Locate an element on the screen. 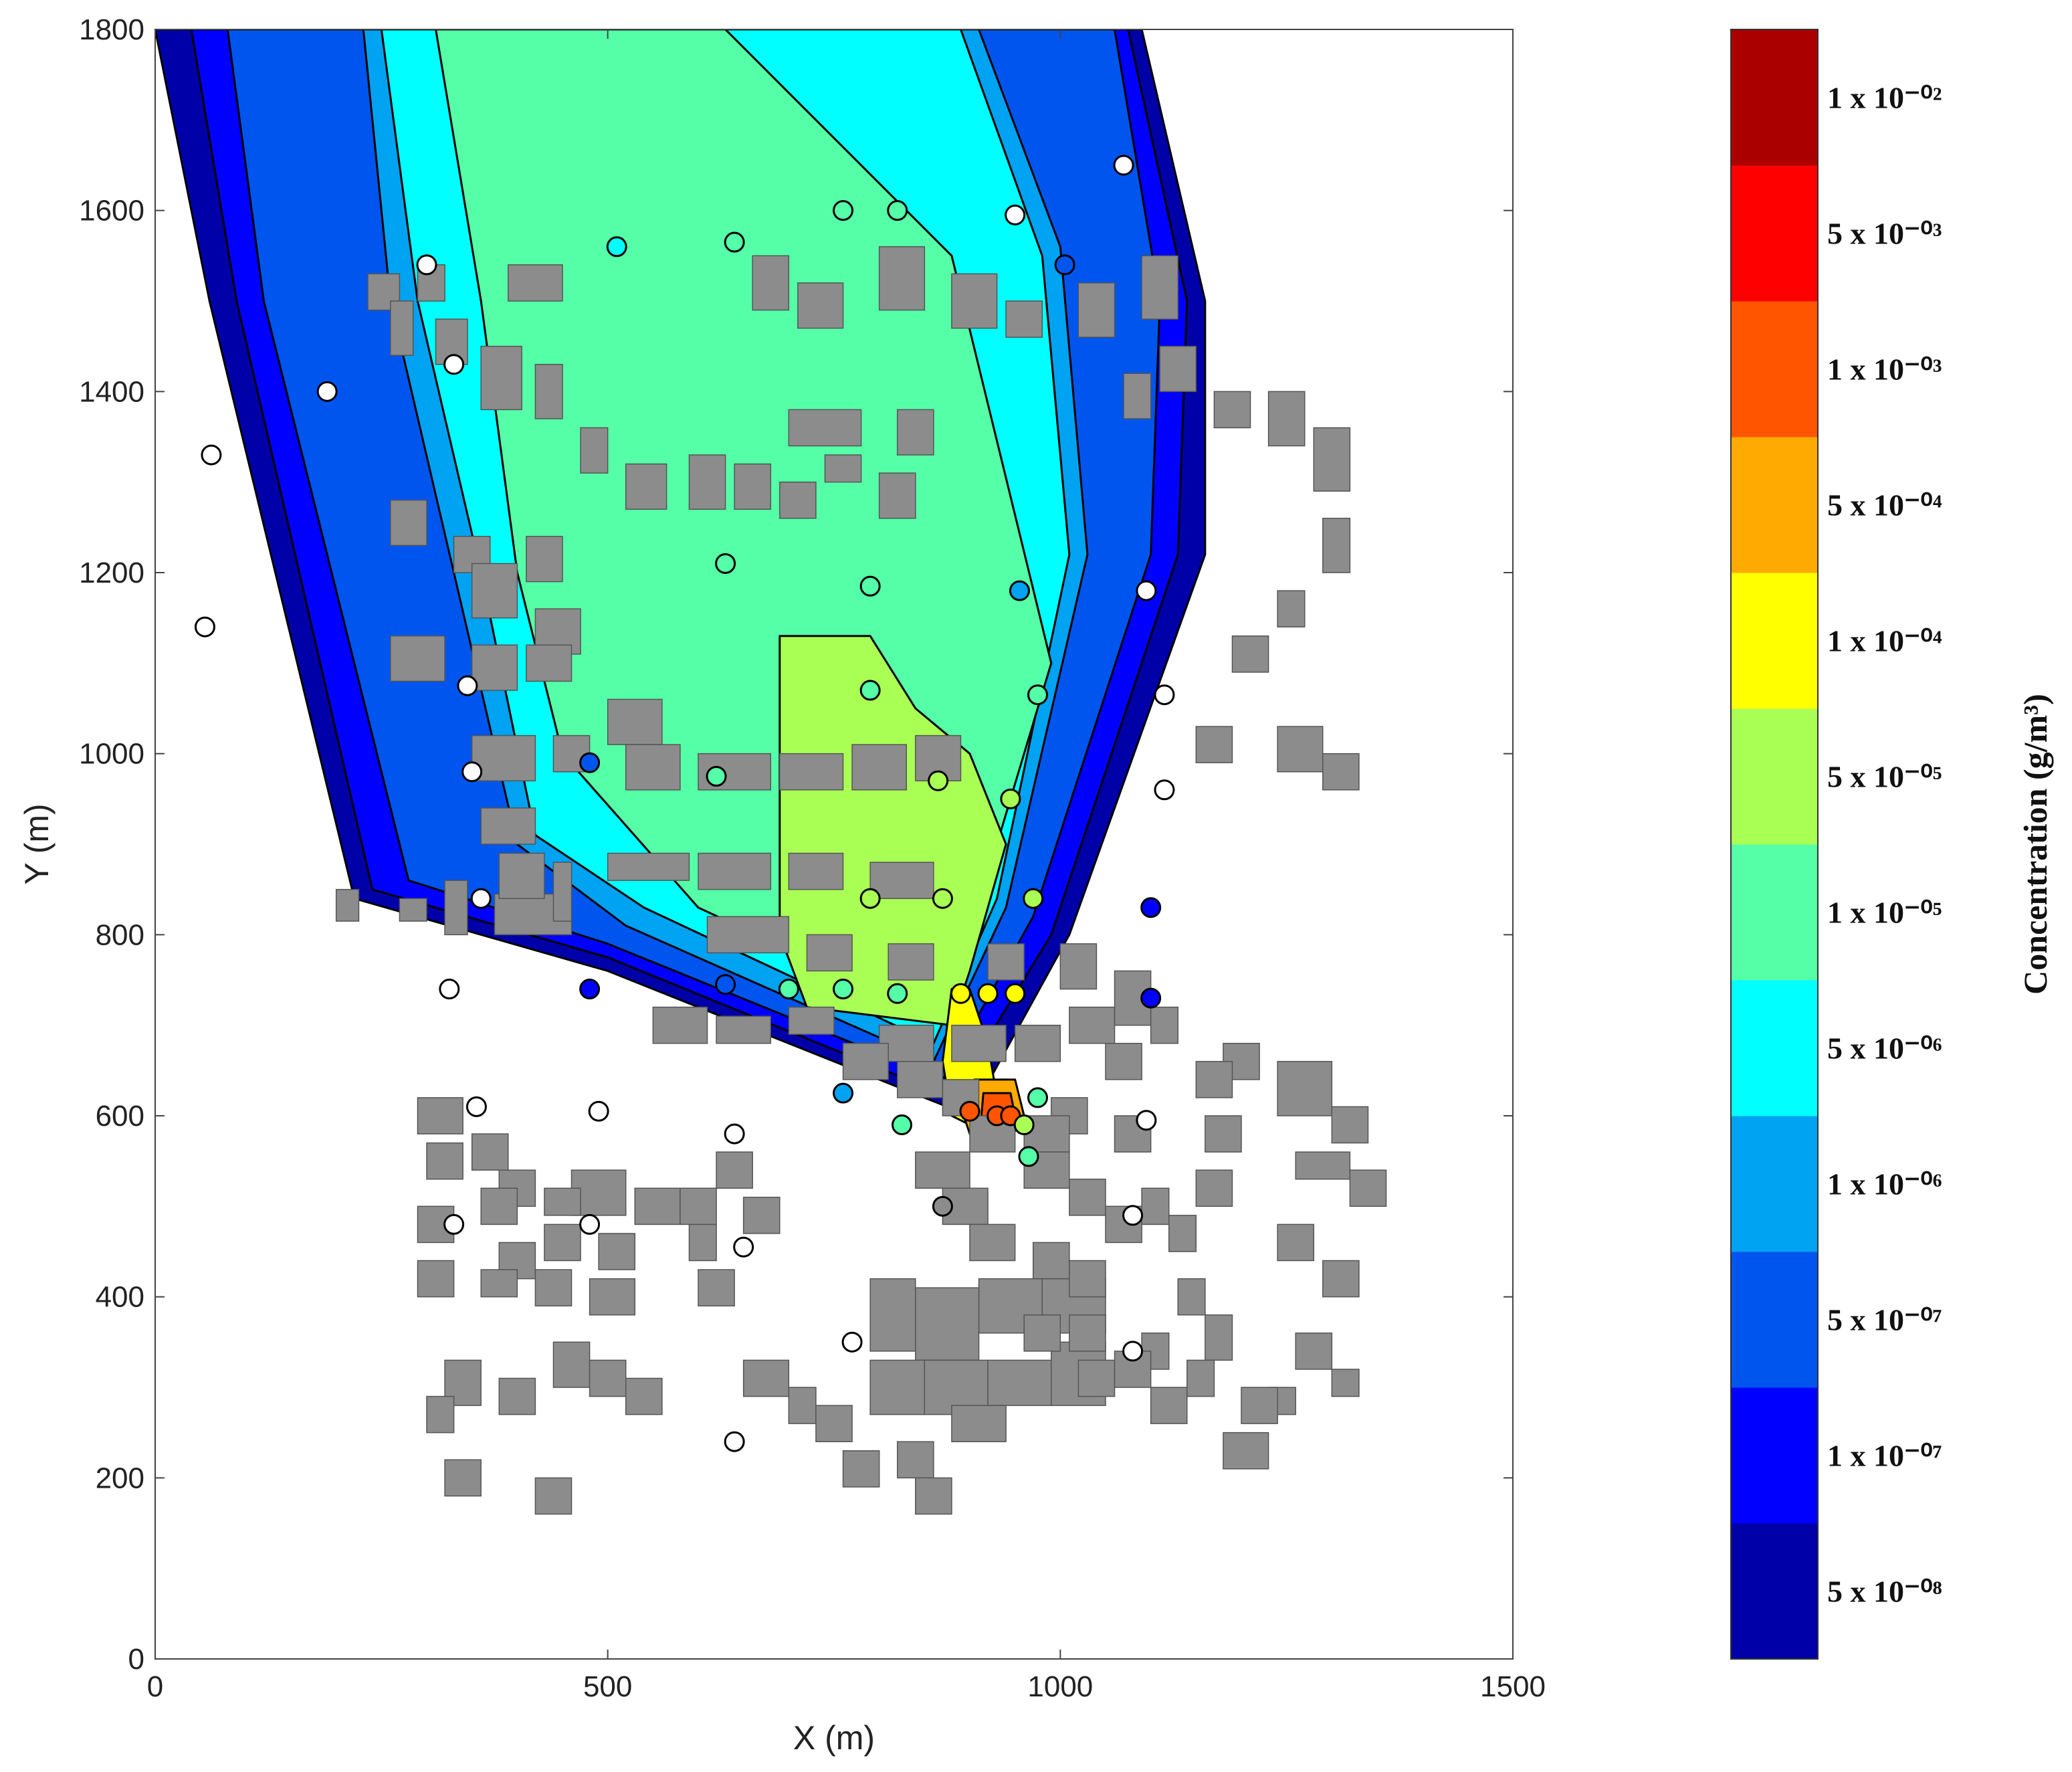  colorbar-title: Concentration (g/m³) is located at coordinates (2035, 845).